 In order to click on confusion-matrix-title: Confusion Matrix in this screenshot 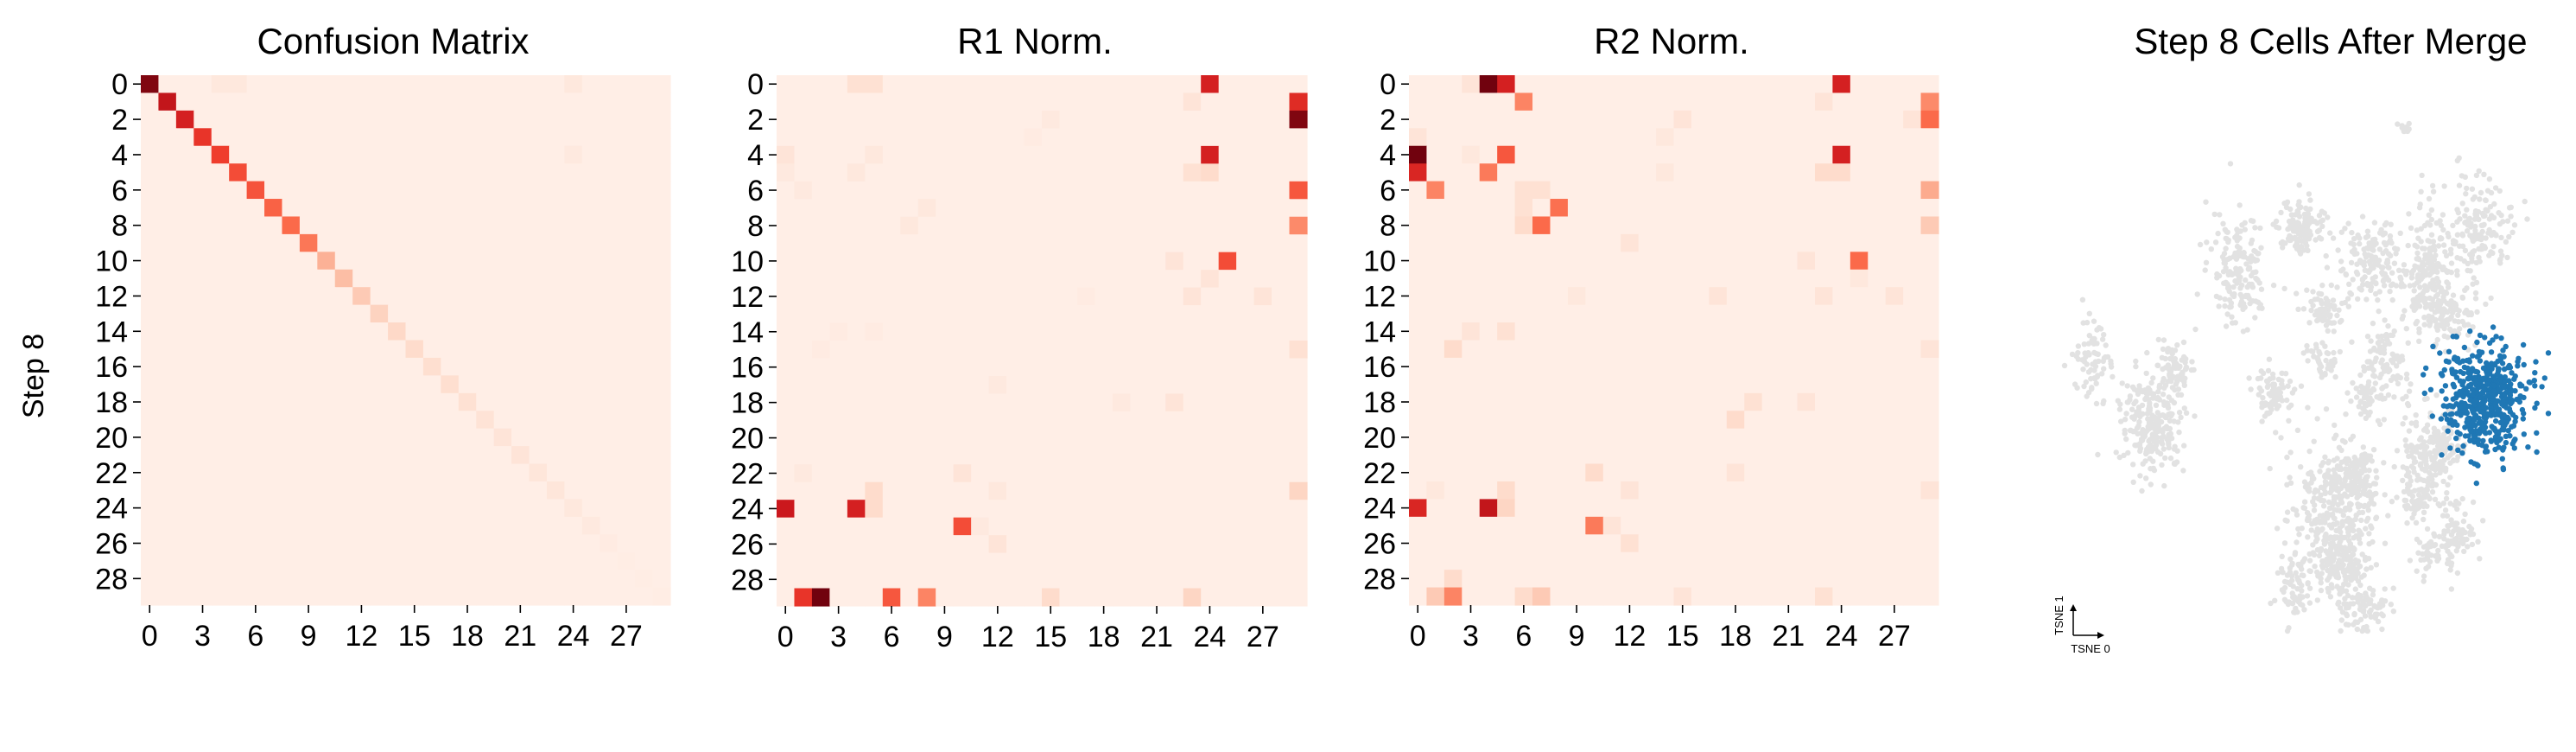, I will do `click(393, 41)`.